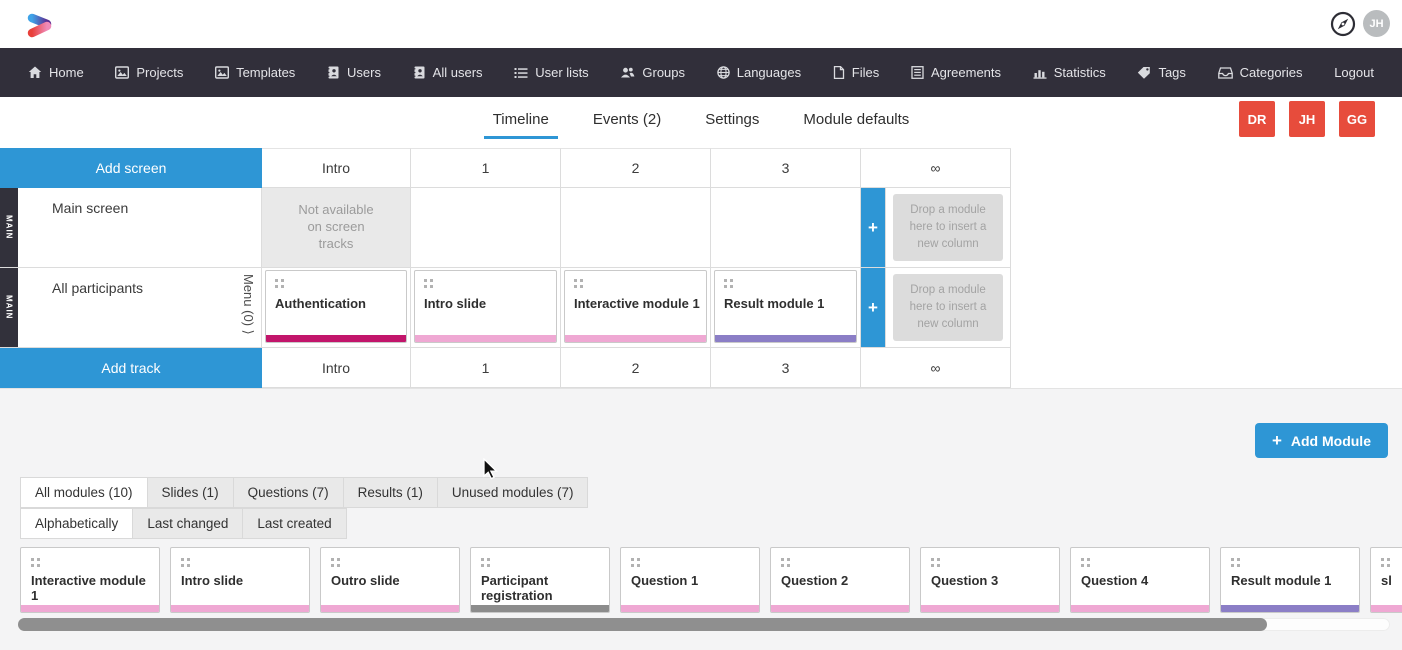  Describe the element at coordinates (856, 72) in the screenshot. I see `nav-item-files: Files` at that location.